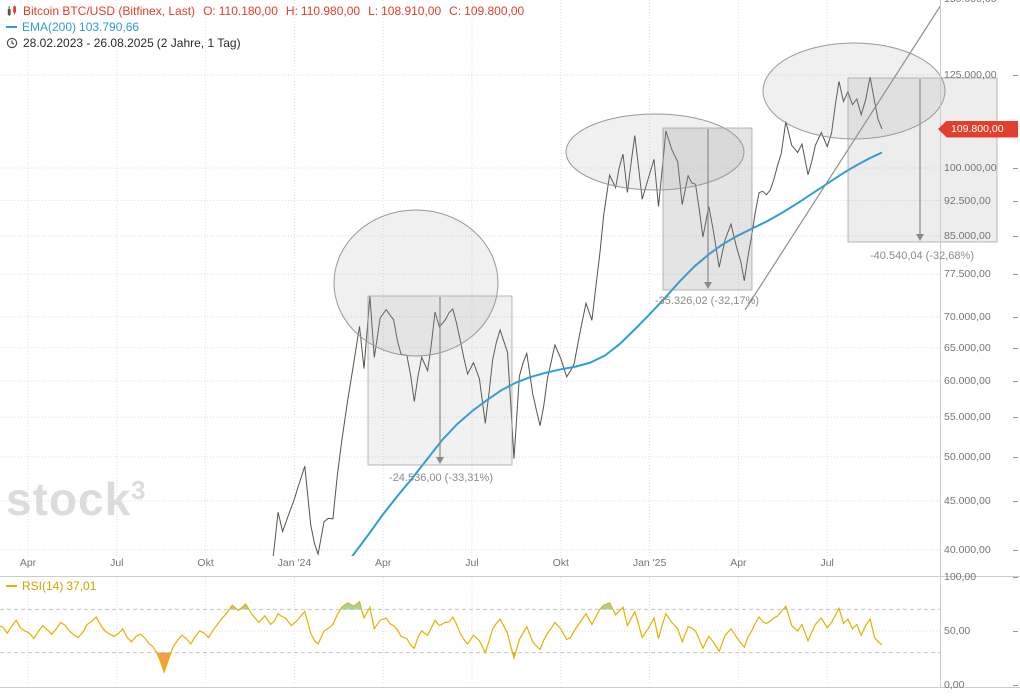  Describe the element at coordinates (982, 75) in the screenshot. I see `price-tick-label: 125.000,00` at that location.